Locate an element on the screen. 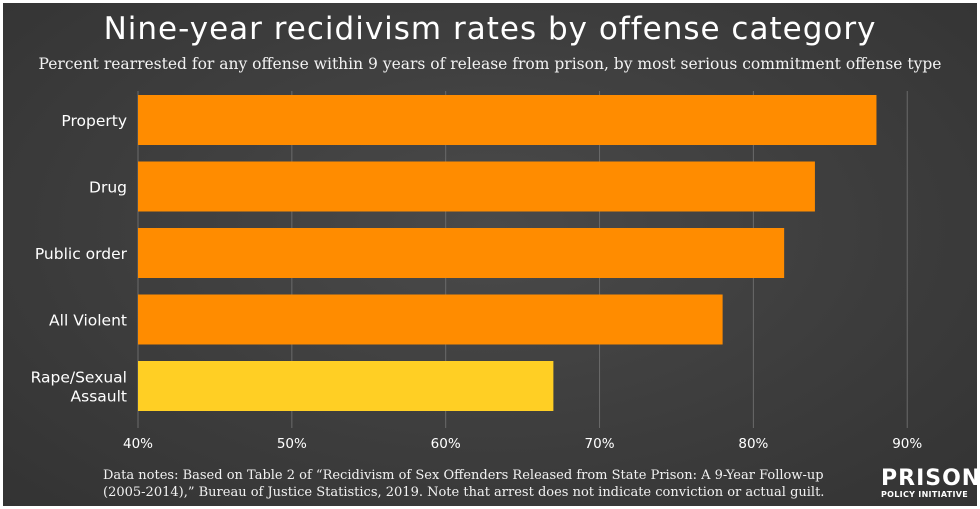  x-tick-label-80: 80% is located at coordinates (753, 444).